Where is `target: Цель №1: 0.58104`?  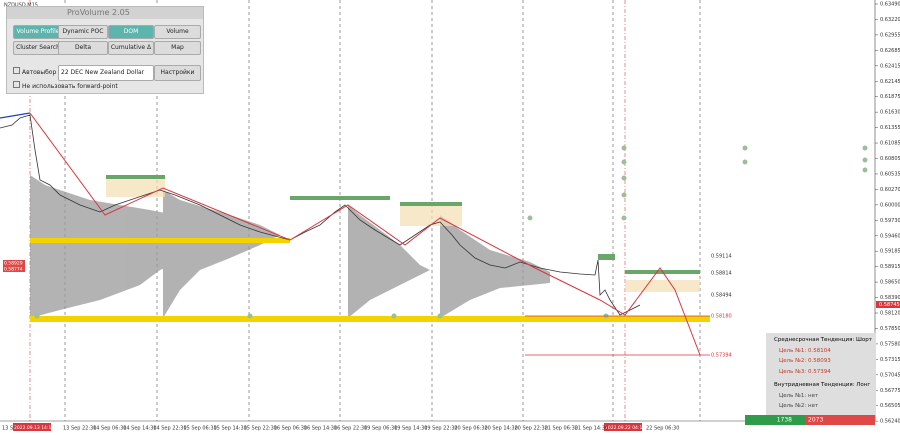
target: Цель №1: 0.58104 is located at coordinates (805, 350).